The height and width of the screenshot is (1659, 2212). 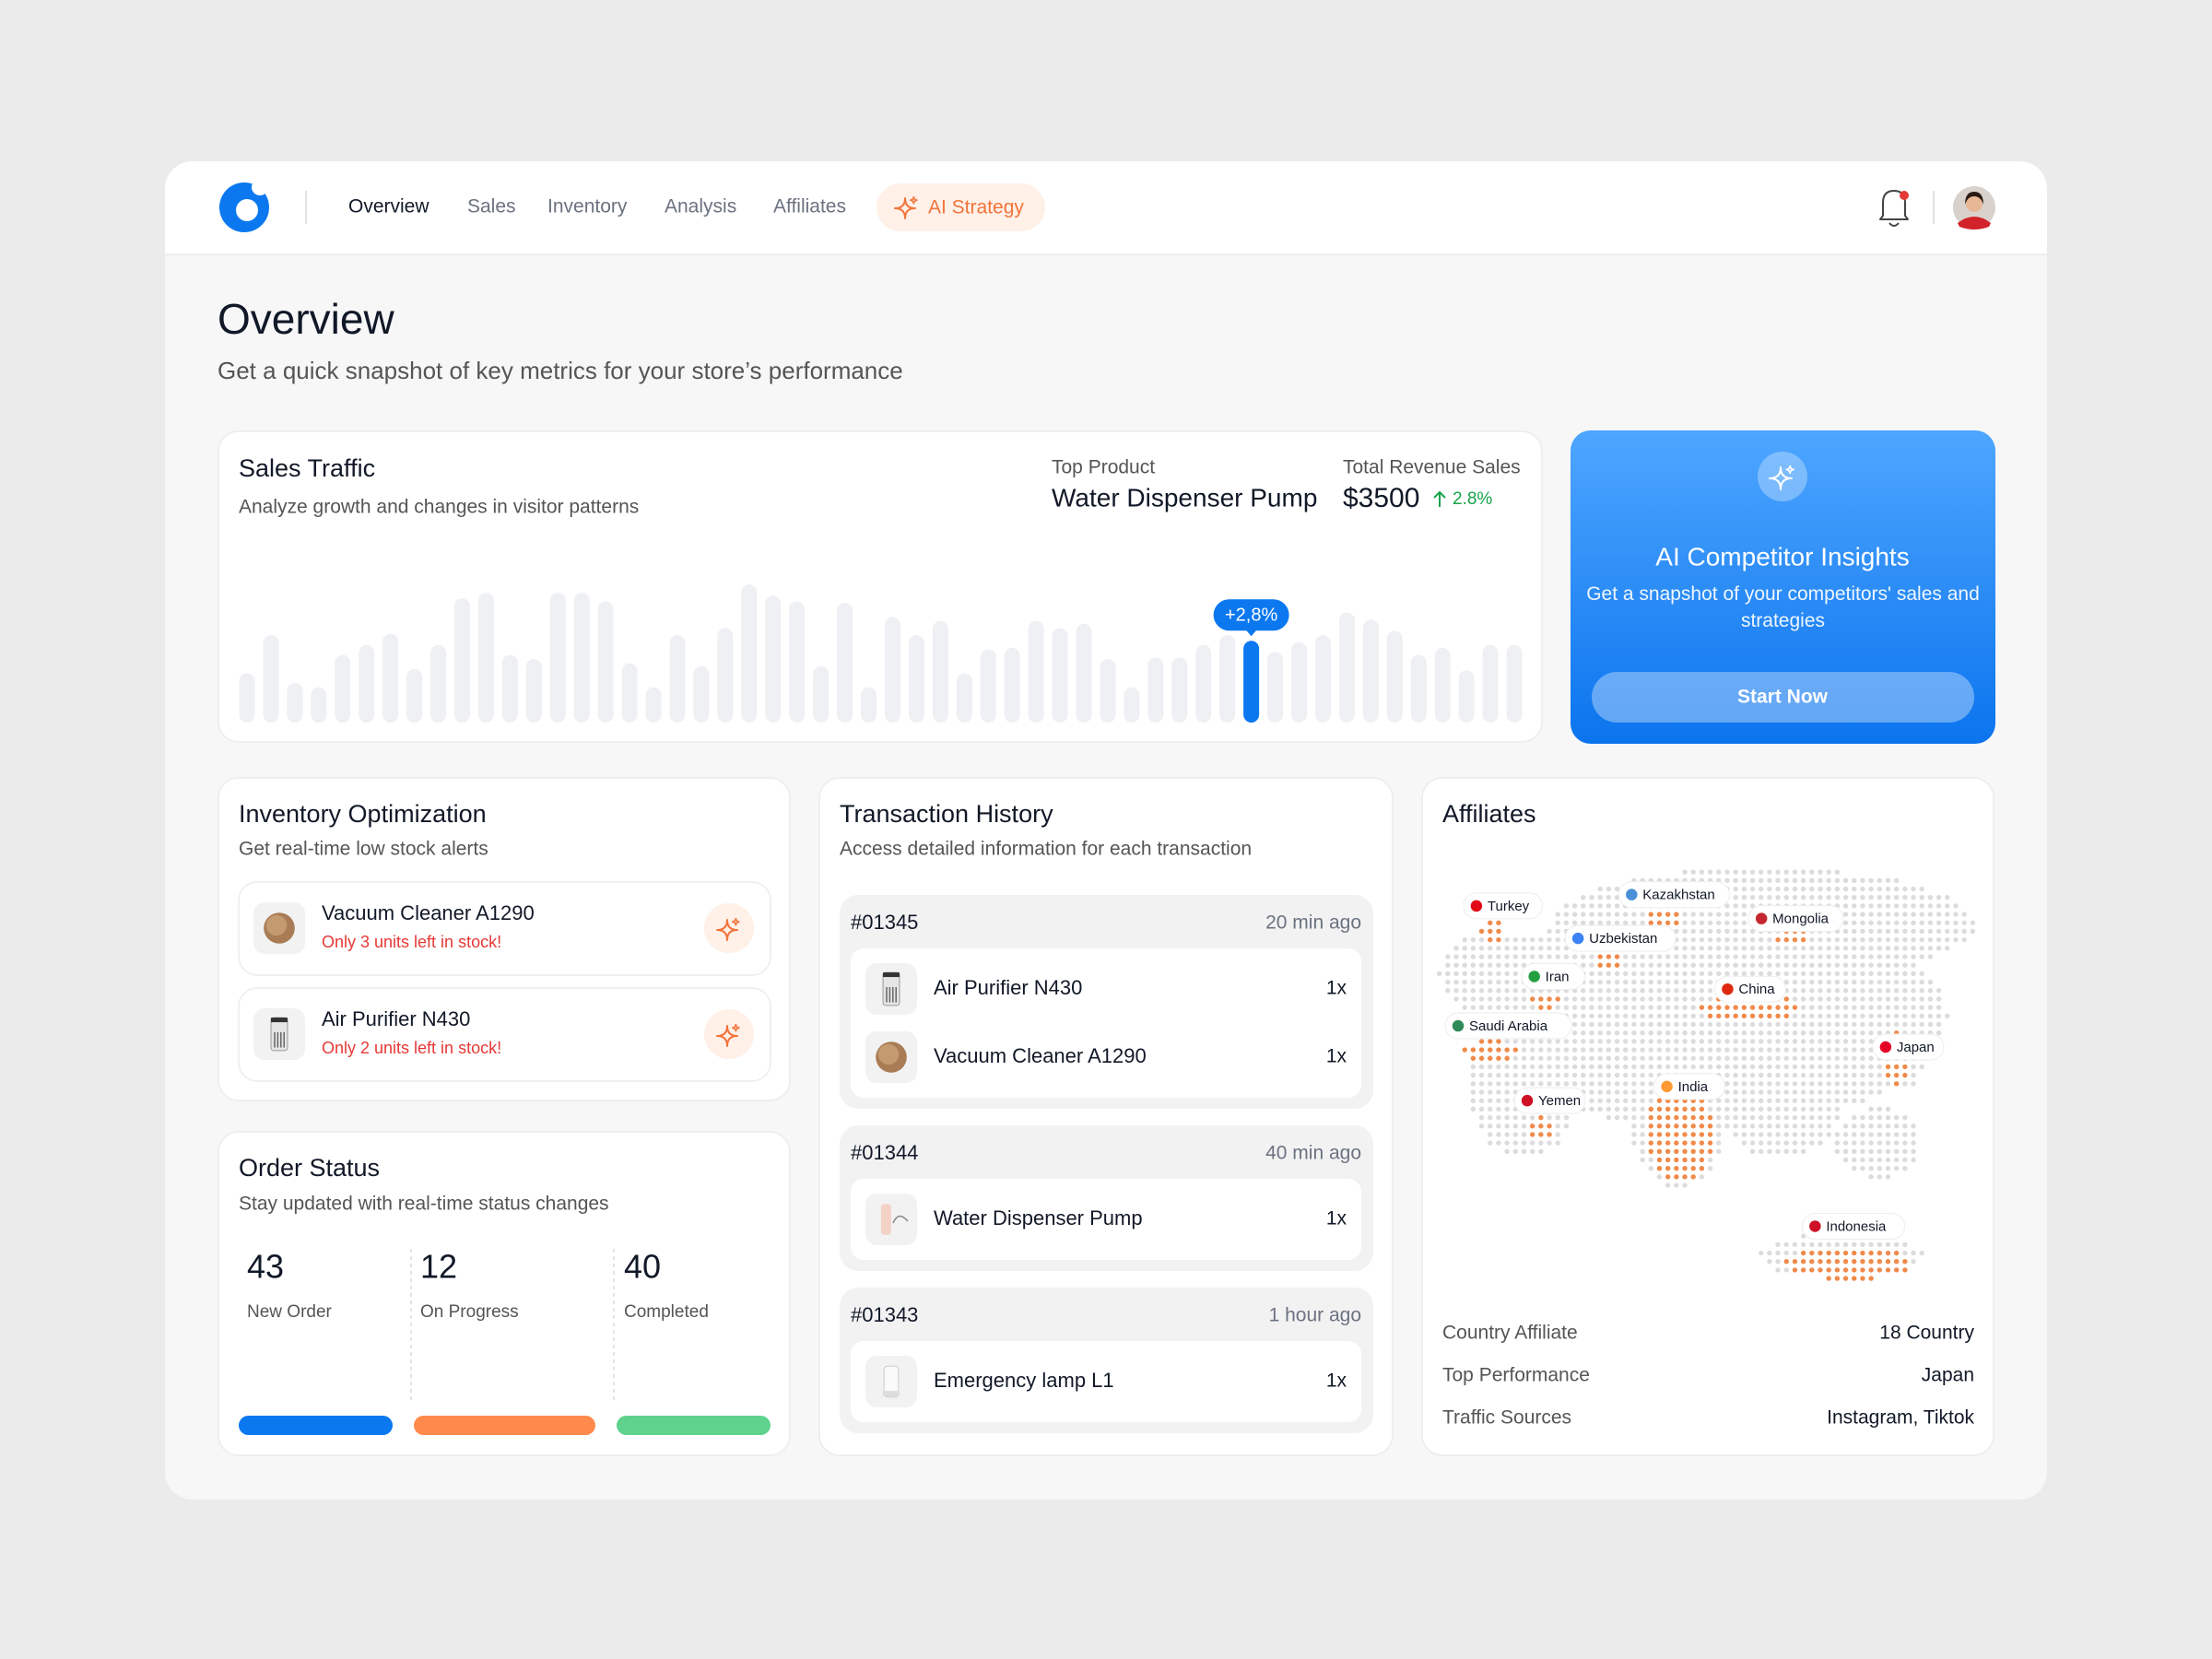 I want to click on nav-item: Sales, so click(x=491, y=207).